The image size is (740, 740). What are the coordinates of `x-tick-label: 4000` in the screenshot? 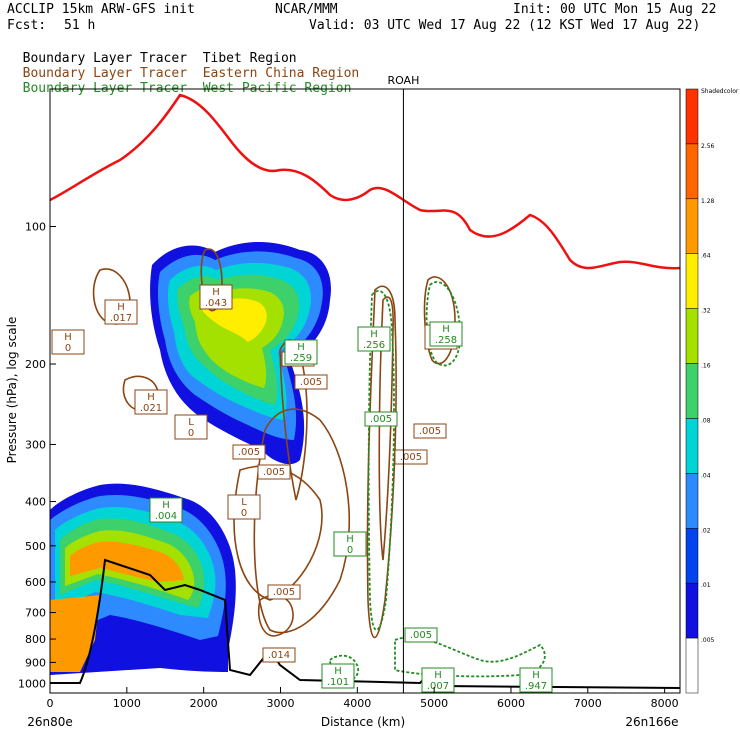 It's located at (357, 703).